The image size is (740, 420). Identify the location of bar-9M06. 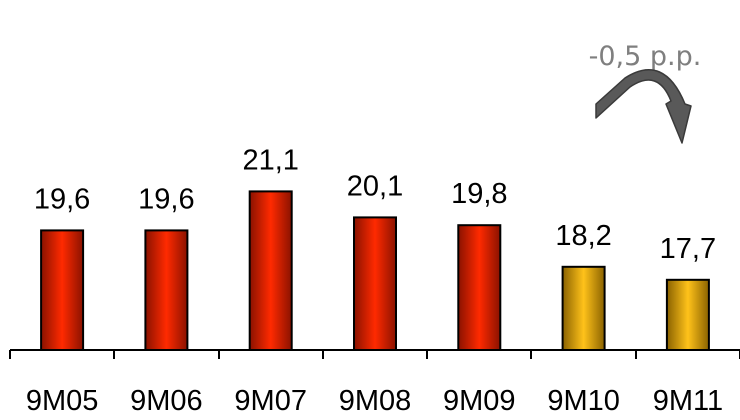
(166, 290).